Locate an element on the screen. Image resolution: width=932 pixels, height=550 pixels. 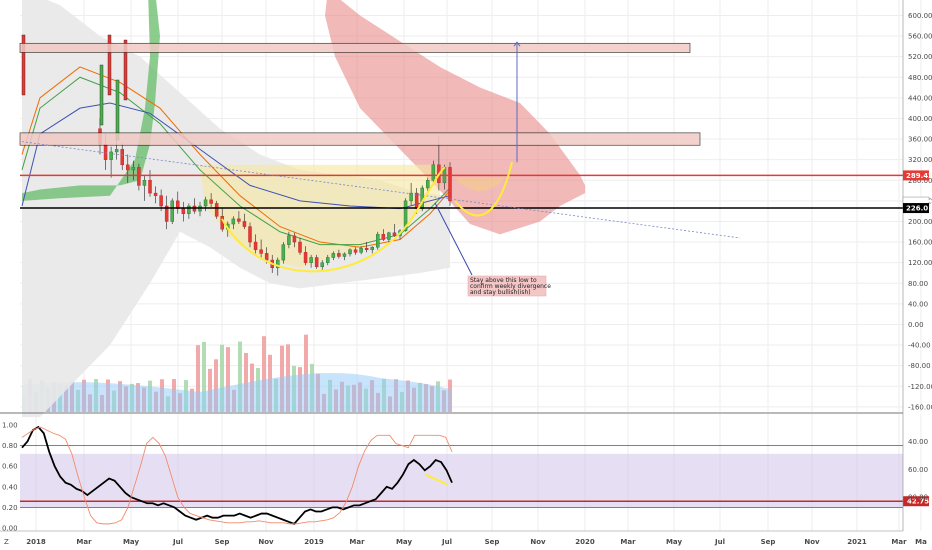
cup-shading is located at coordinates (320, 216).